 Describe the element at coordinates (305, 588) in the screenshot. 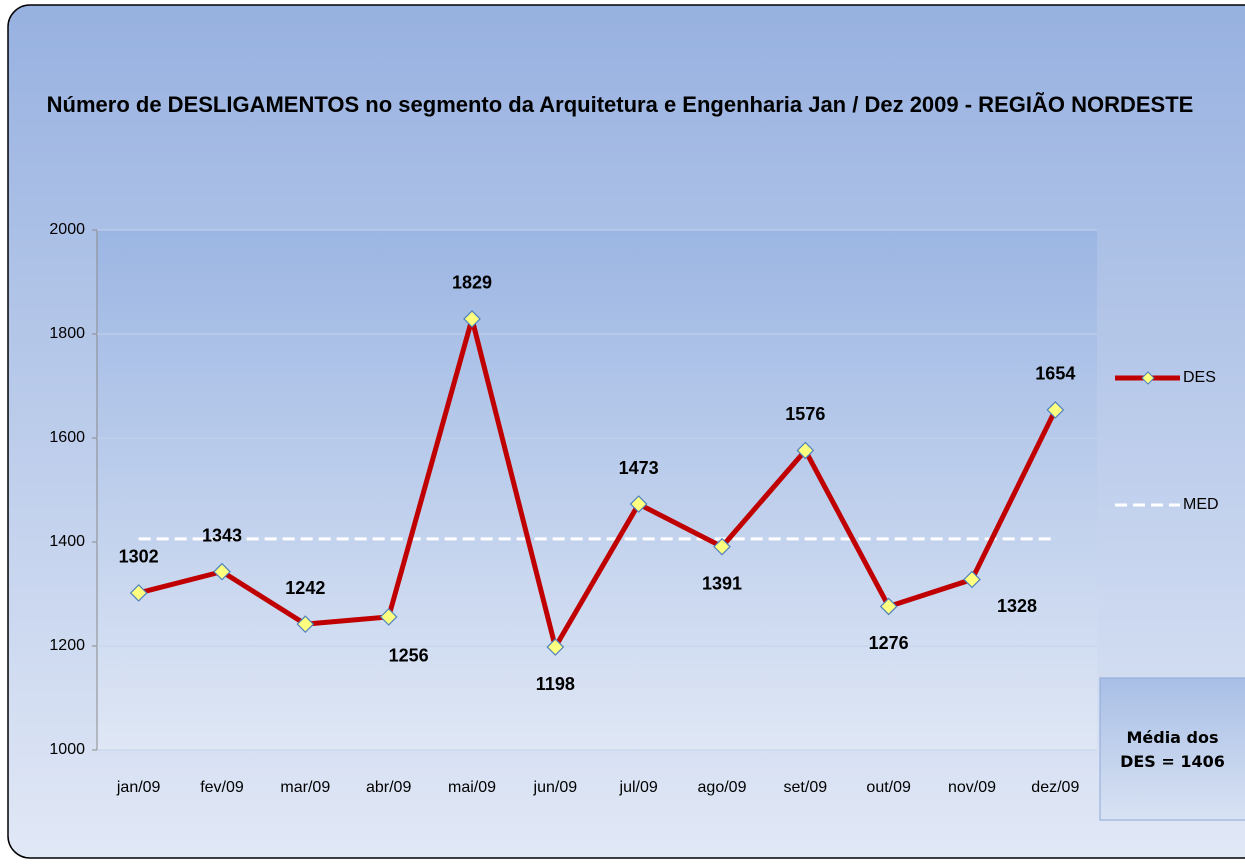

I see `data-label: 1242` at that location.